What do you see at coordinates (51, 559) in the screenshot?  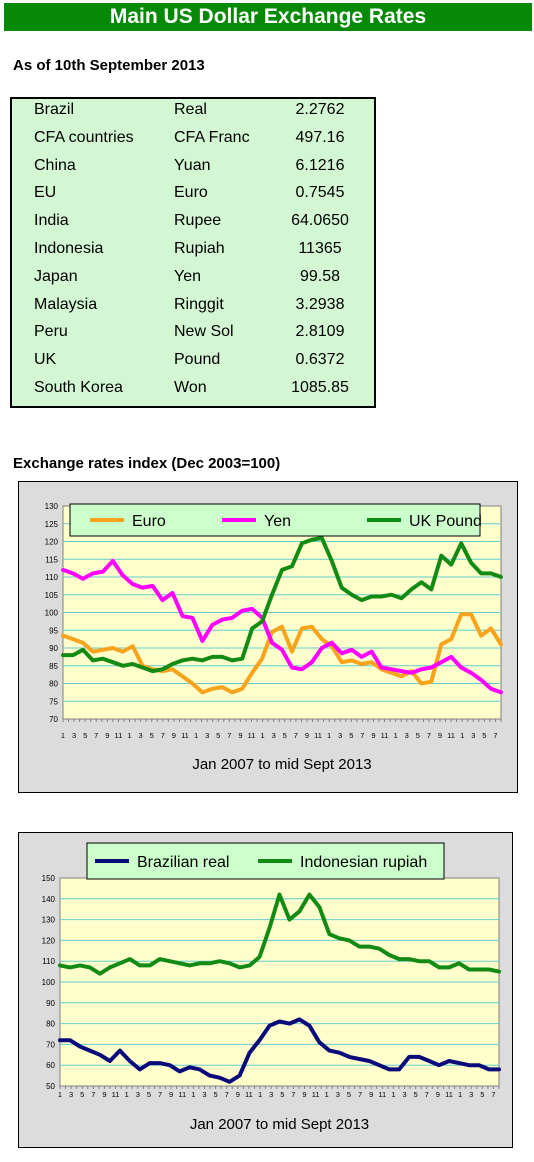 I see `y-tick-label: 115` at bounding box center [51, 559].